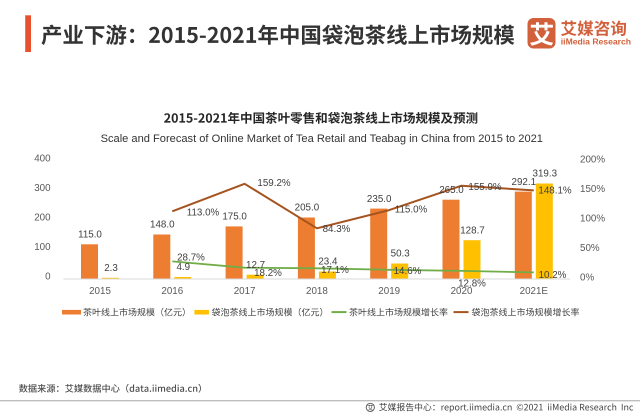 This screenshot has height=416, width=640. Describe the element at coordinates (307, 208) in the screenshot. I see `svg-text: 205.0` at that location.